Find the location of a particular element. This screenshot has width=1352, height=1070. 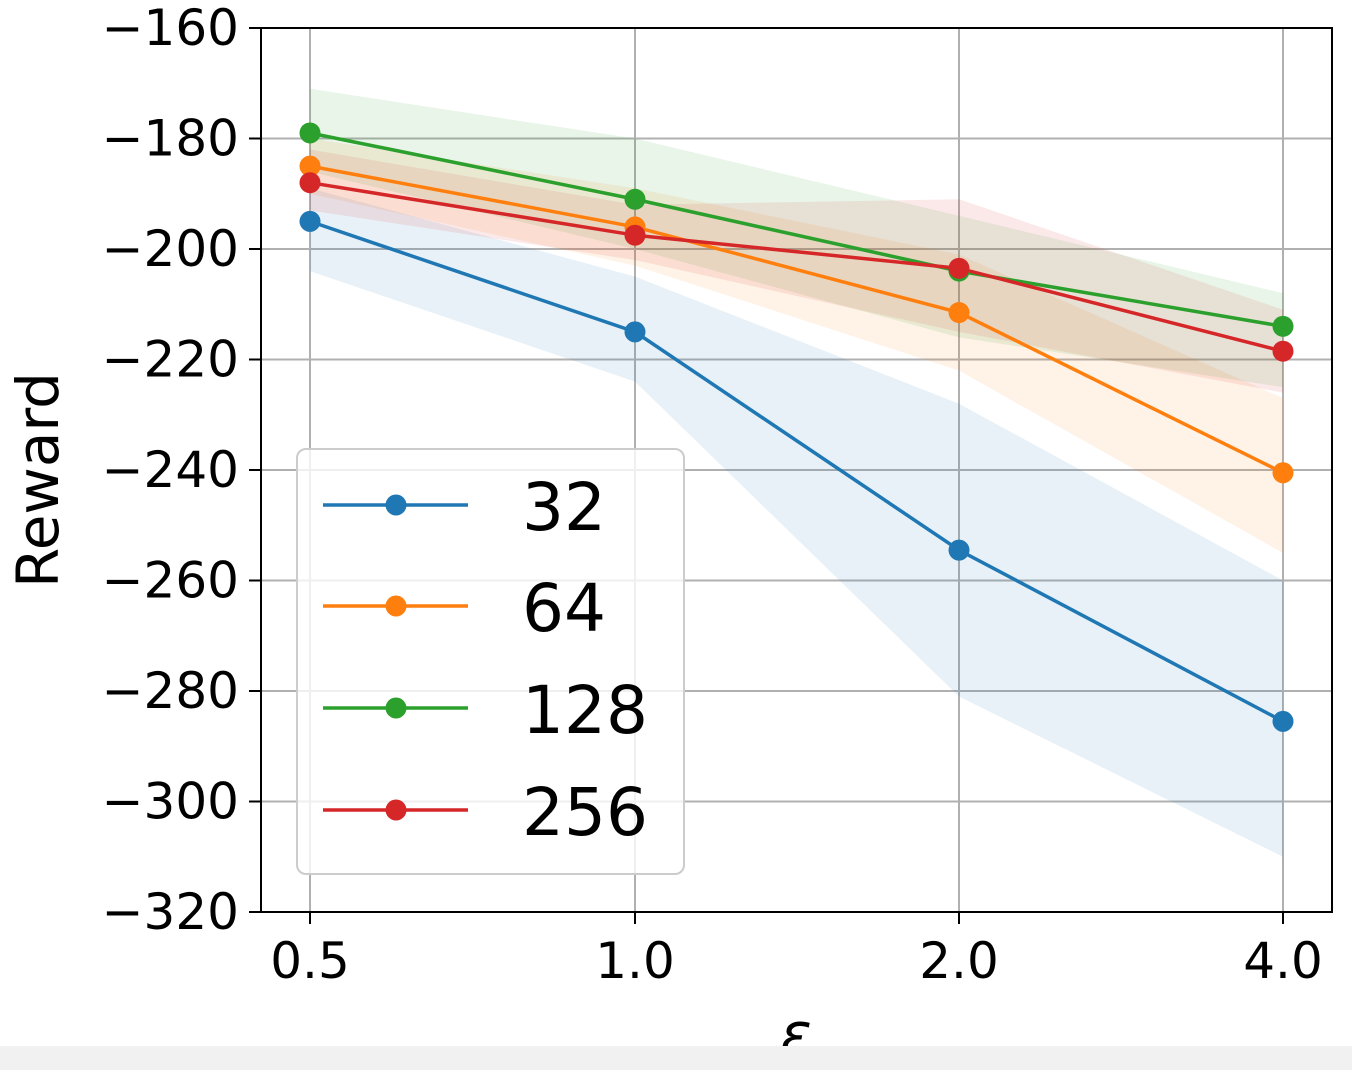

x-tick-label: 2.0 is located at coordinates (959, 961).